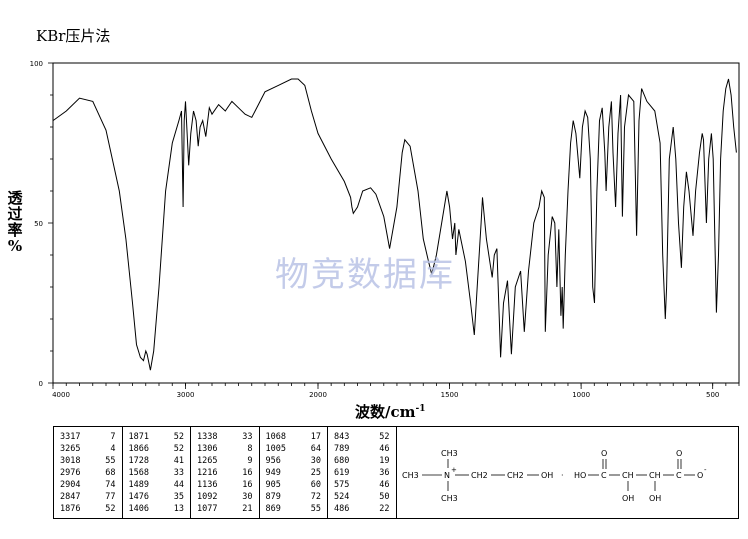  Describe the element at coordinates (273, 497) in the screenshot. I see `peak-wavenumber: 879` at that location.